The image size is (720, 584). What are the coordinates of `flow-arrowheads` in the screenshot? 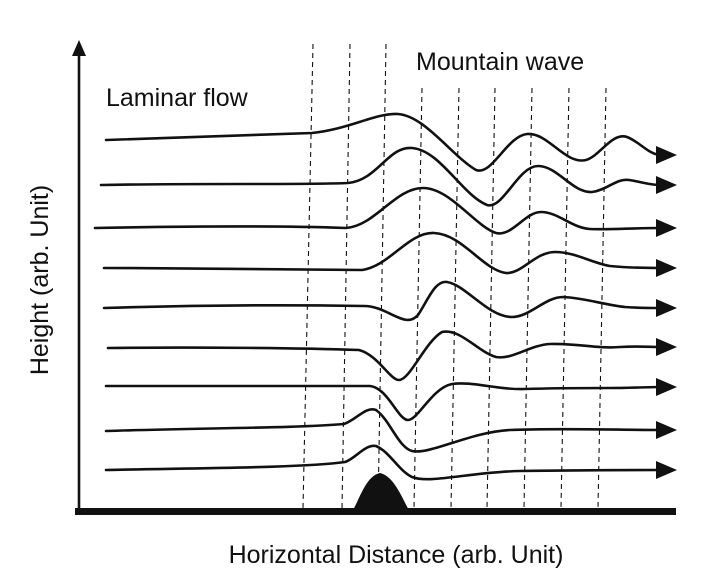 It's located at (666, 312).